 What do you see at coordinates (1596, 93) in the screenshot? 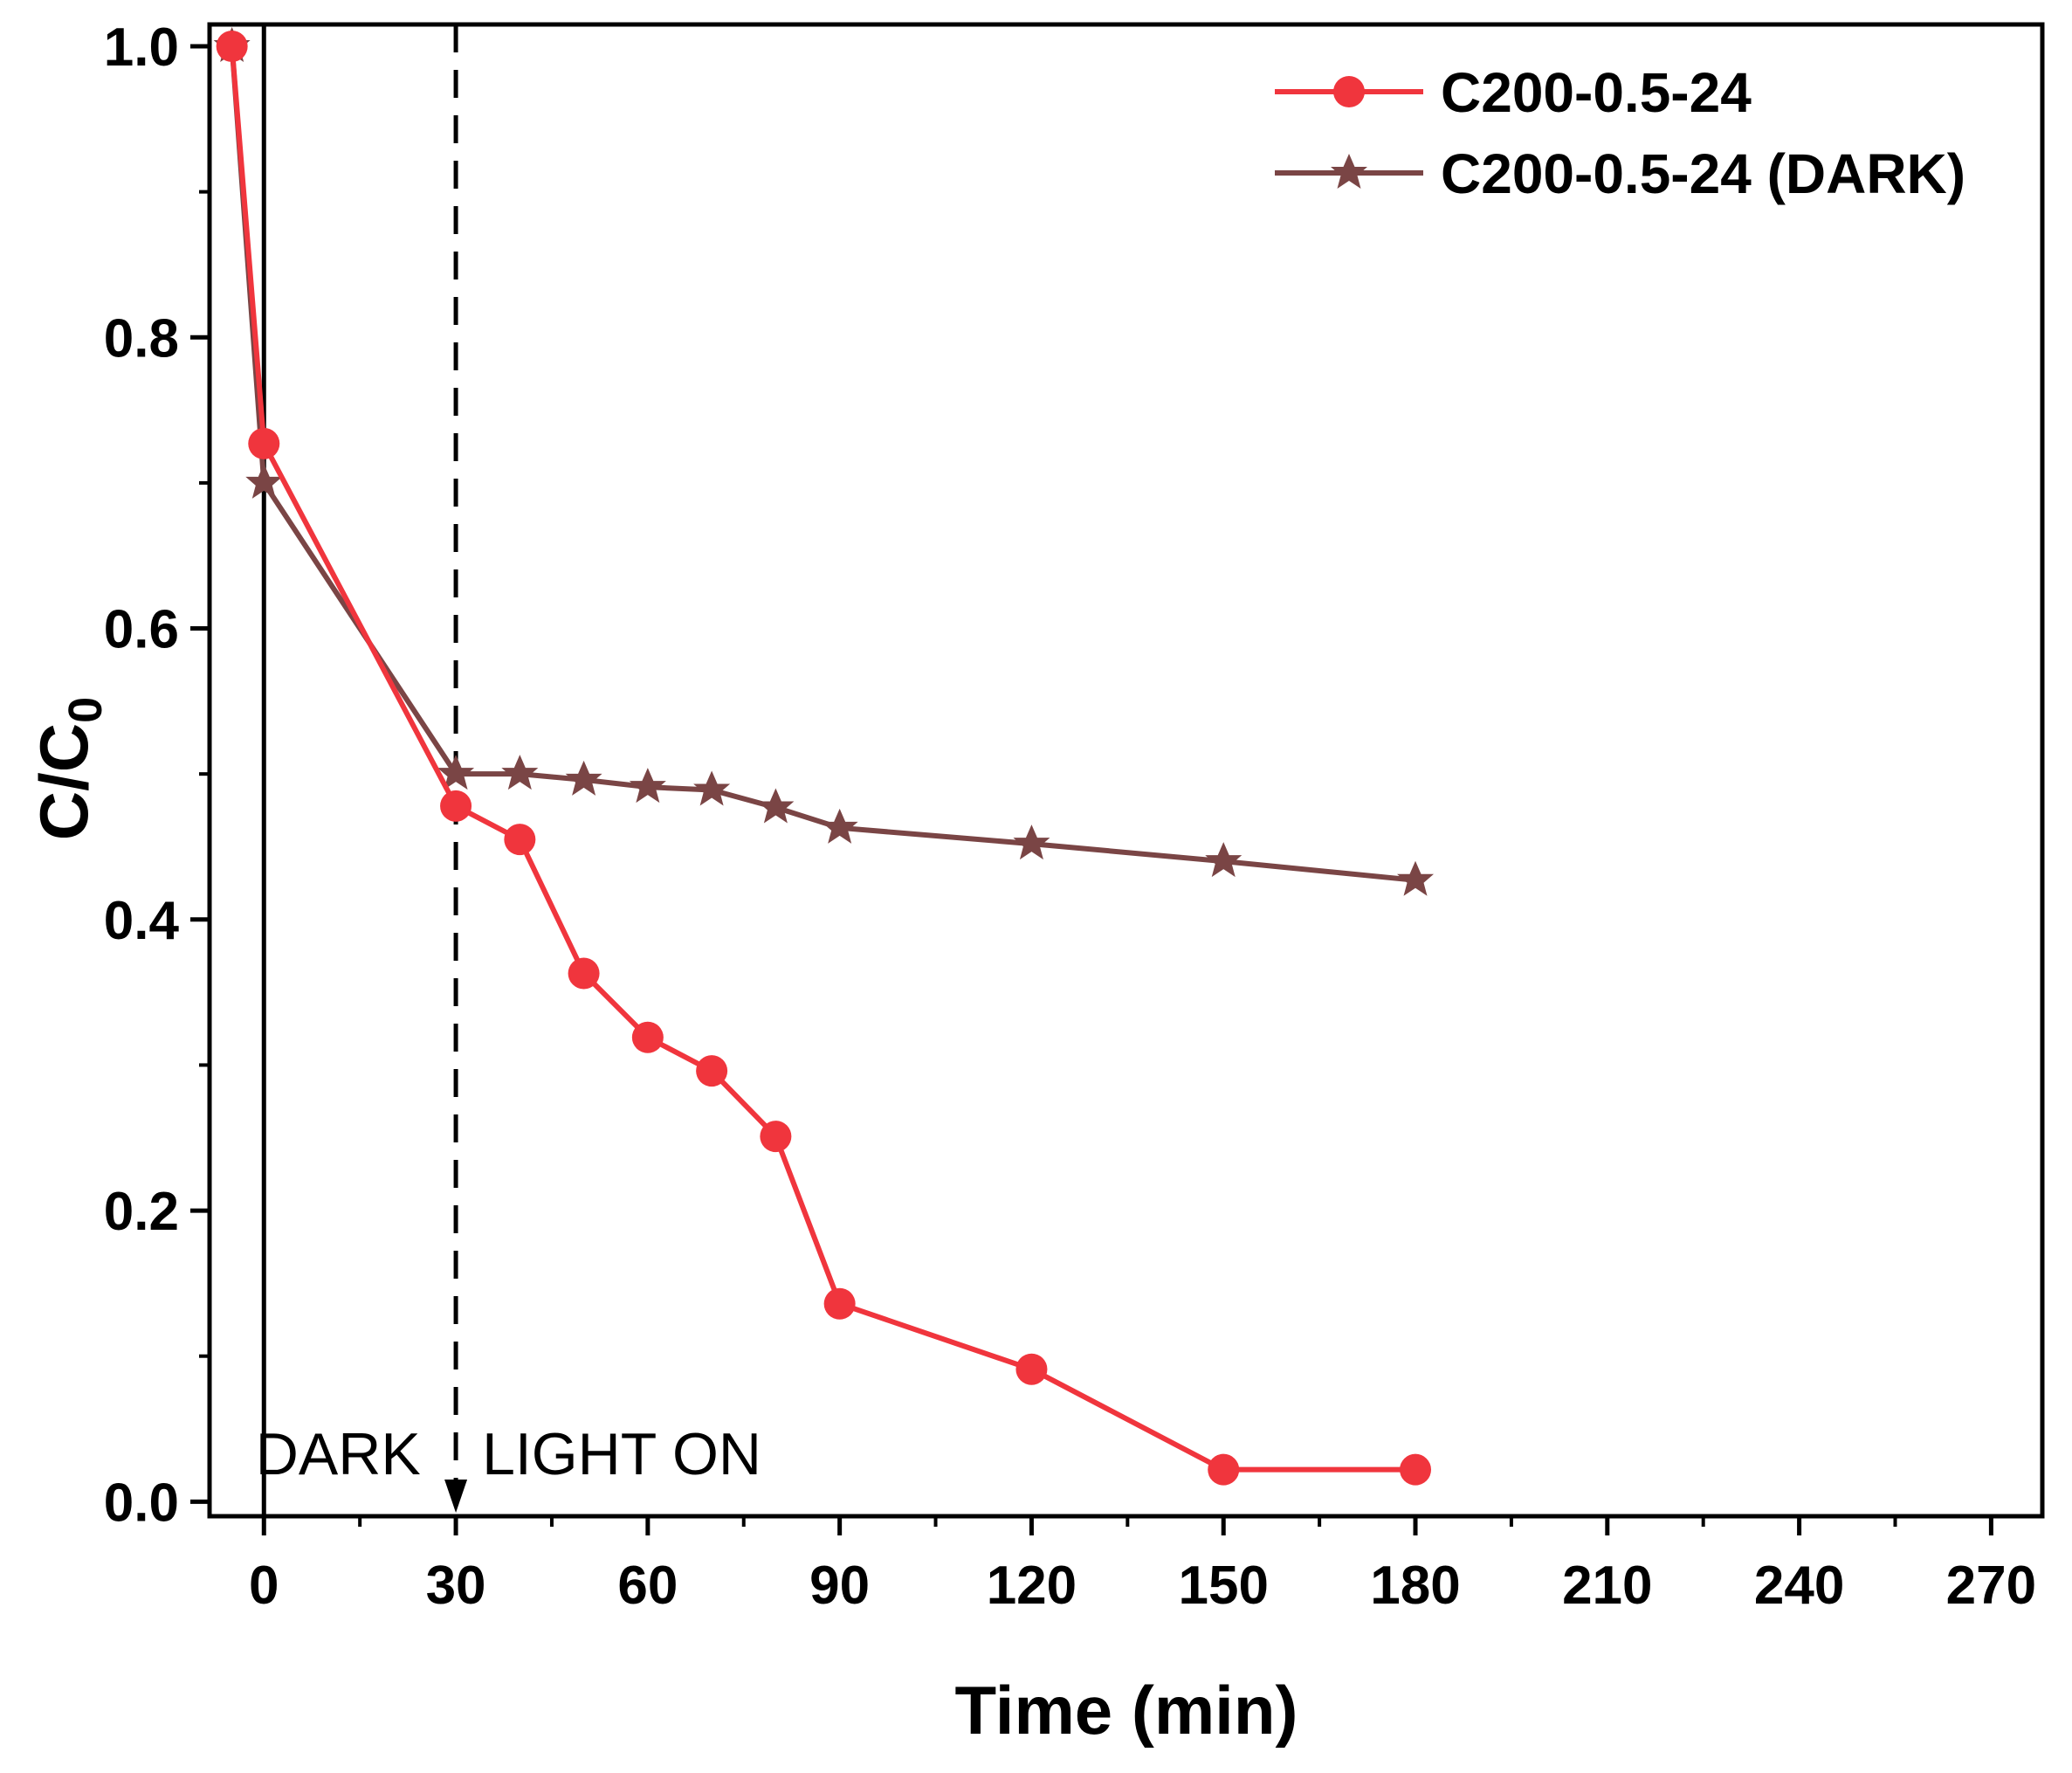
I see `legend-label-series-1: C200-0.5-24` at bounding box center [1596, 93].